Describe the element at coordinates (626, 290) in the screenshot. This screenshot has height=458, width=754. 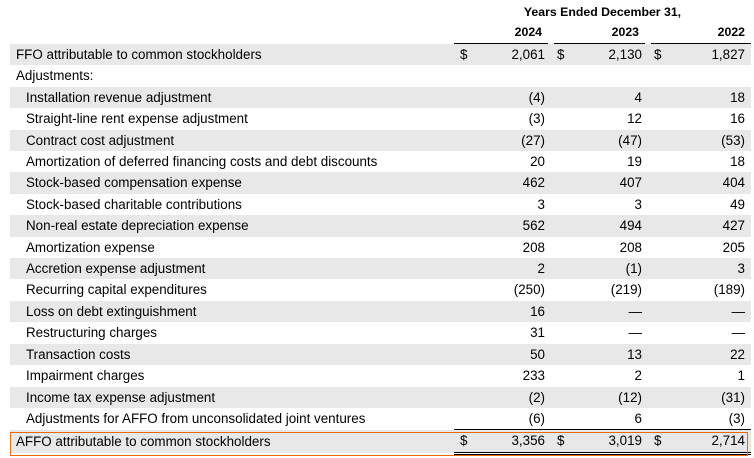
I see `cell-value: (219)` at that location.